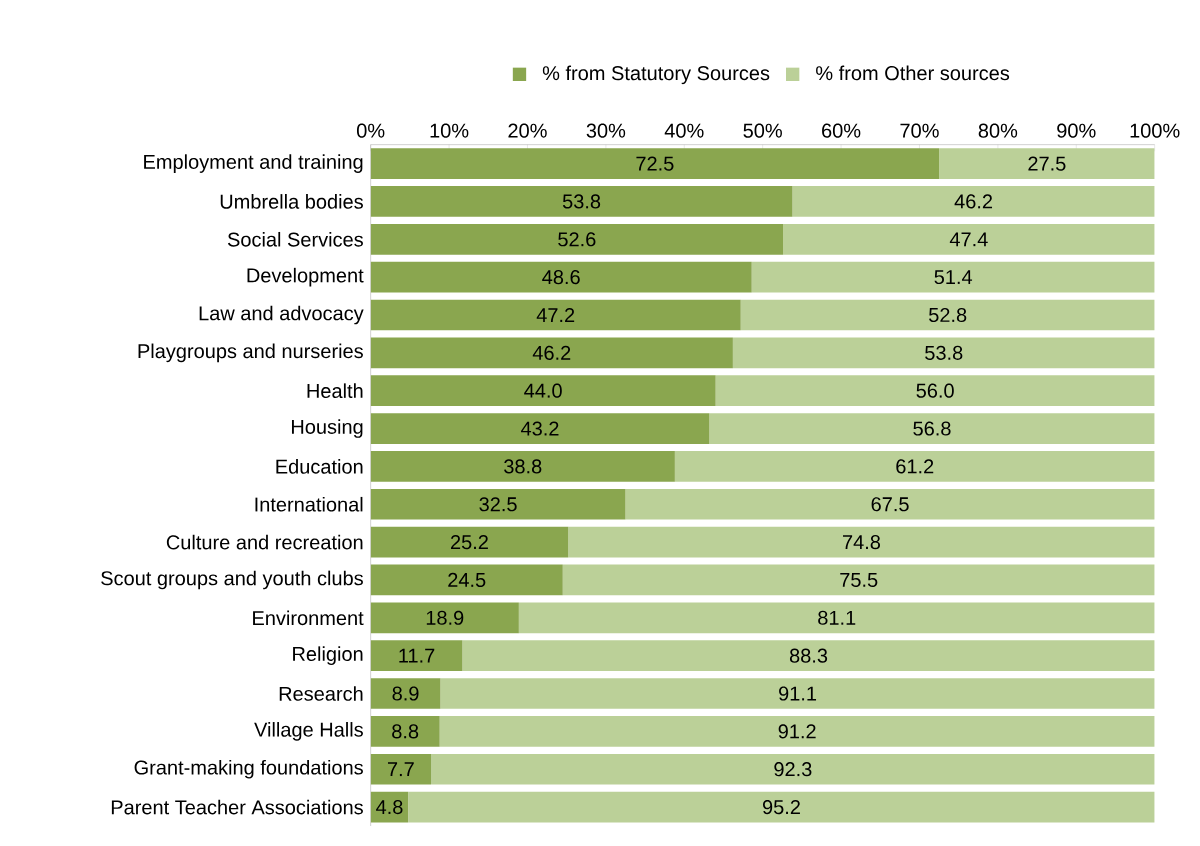 This screenshot has width=1200, height=846. I want to click on y-tick-label: Law and advocacy, so click(281, 315).